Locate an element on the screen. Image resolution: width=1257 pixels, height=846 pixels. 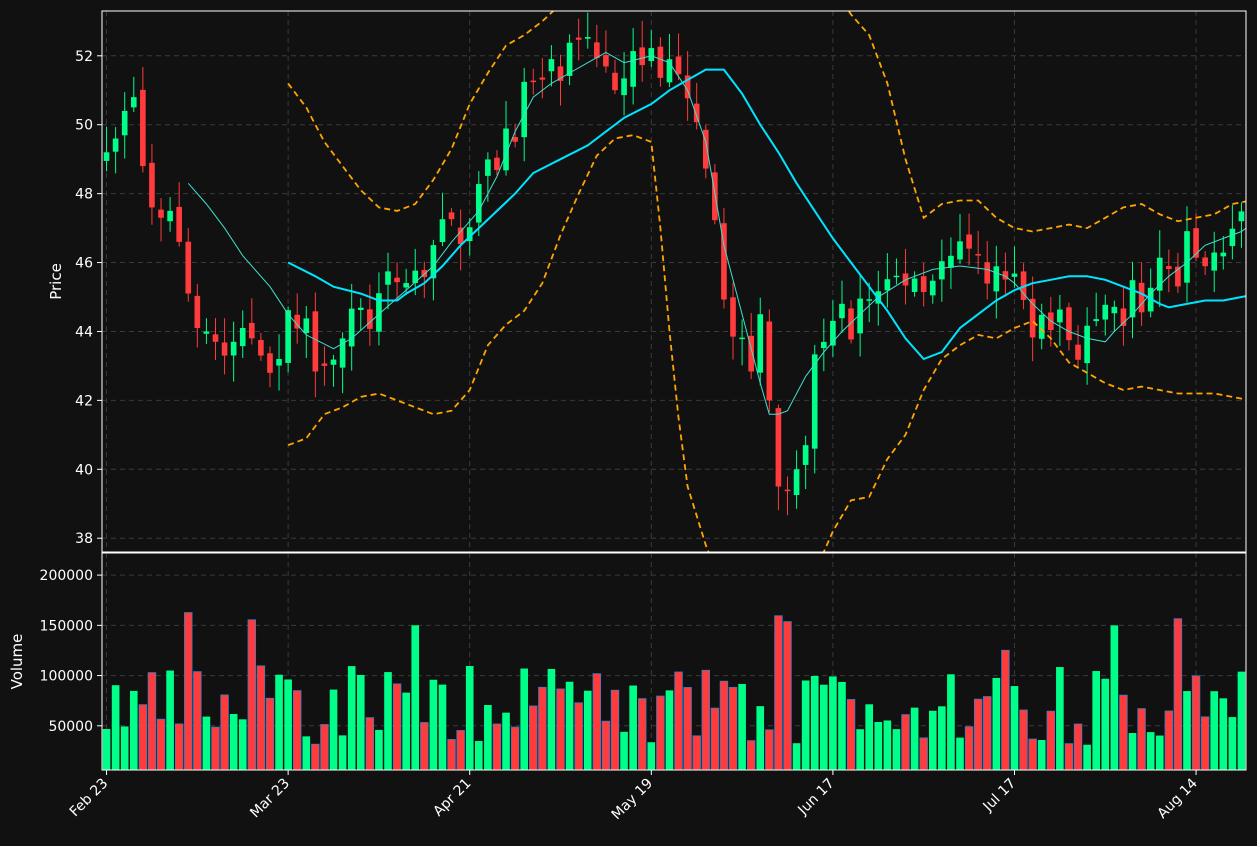
volume-tick-label: 150000 is located at coordinates (66, 626).